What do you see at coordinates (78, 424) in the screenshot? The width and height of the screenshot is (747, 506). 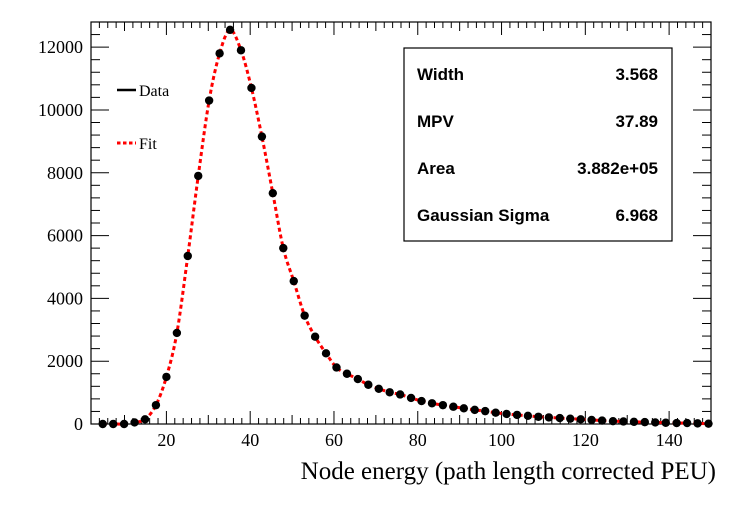 I see `y-tick-label: 0` at bounding box center [78, 424].